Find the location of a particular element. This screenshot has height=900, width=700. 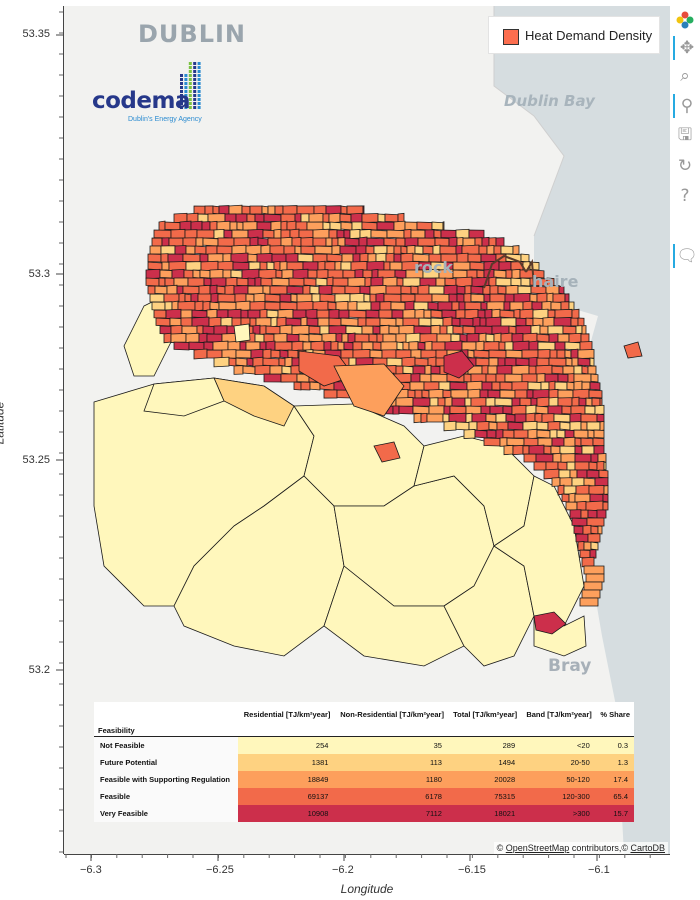

save-icon: 🖫 is located at coordinates (685, 134).